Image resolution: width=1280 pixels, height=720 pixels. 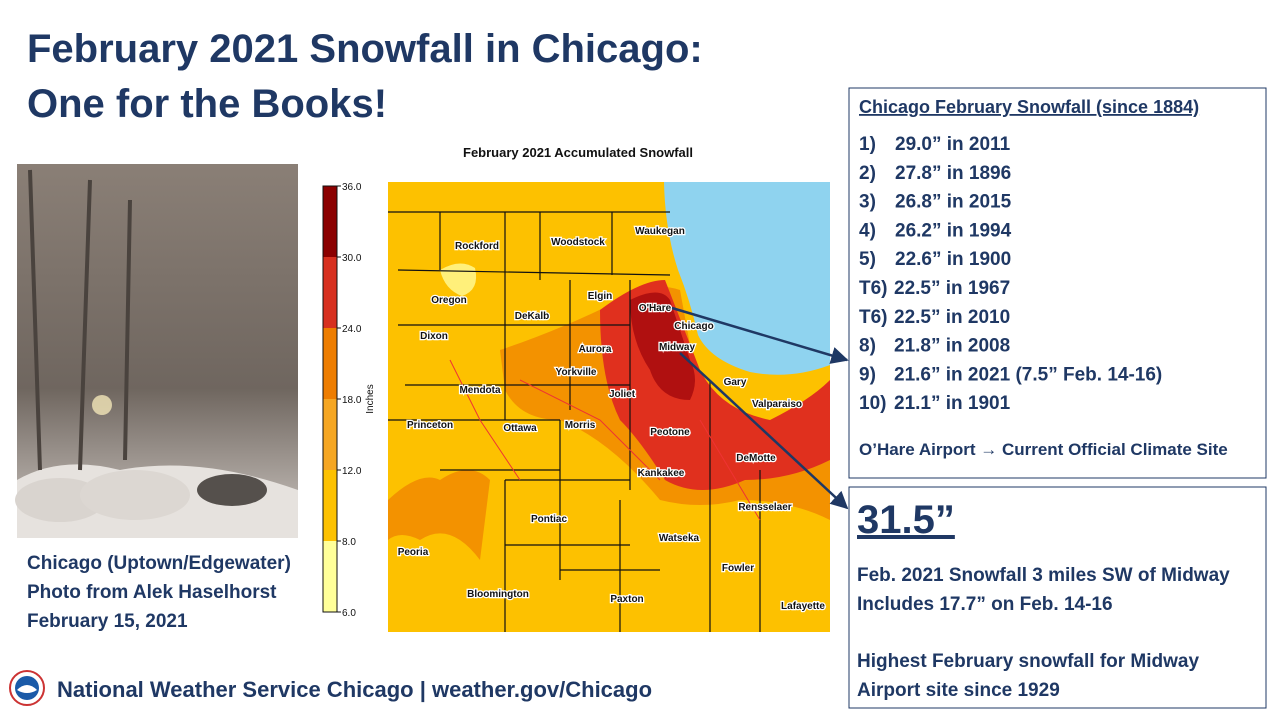 What do you see at coordinates (27, 688) in the screenshot?
I see `nws-logo` at bounding box center [27, 688].